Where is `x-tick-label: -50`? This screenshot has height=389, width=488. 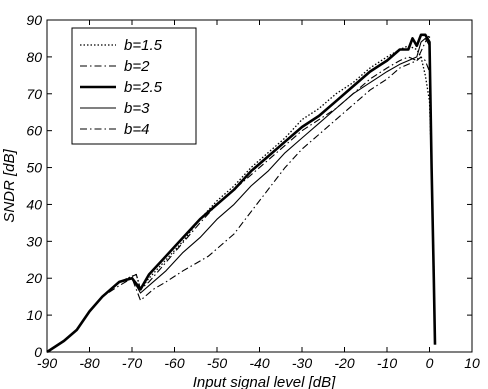 x-tick-label: -50 is located at coordinates (217, 363).